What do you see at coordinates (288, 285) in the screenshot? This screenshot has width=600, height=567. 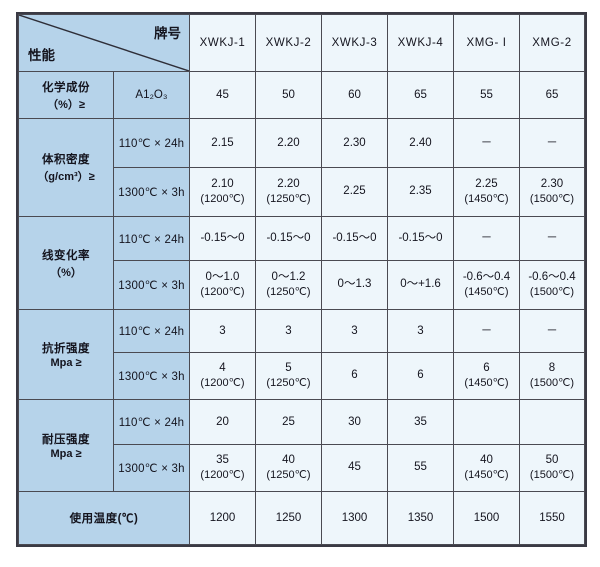 I see `data-cell: 0～1.2 (1250℃)` at bounding box center [288, 285].